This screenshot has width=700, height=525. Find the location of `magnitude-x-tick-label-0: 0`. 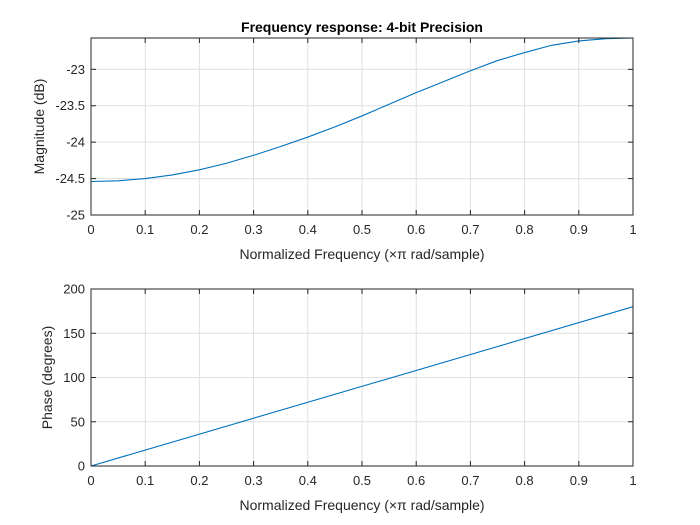

magnitude-x-tick-label-0: 0 is located at coordinates (90, 229).